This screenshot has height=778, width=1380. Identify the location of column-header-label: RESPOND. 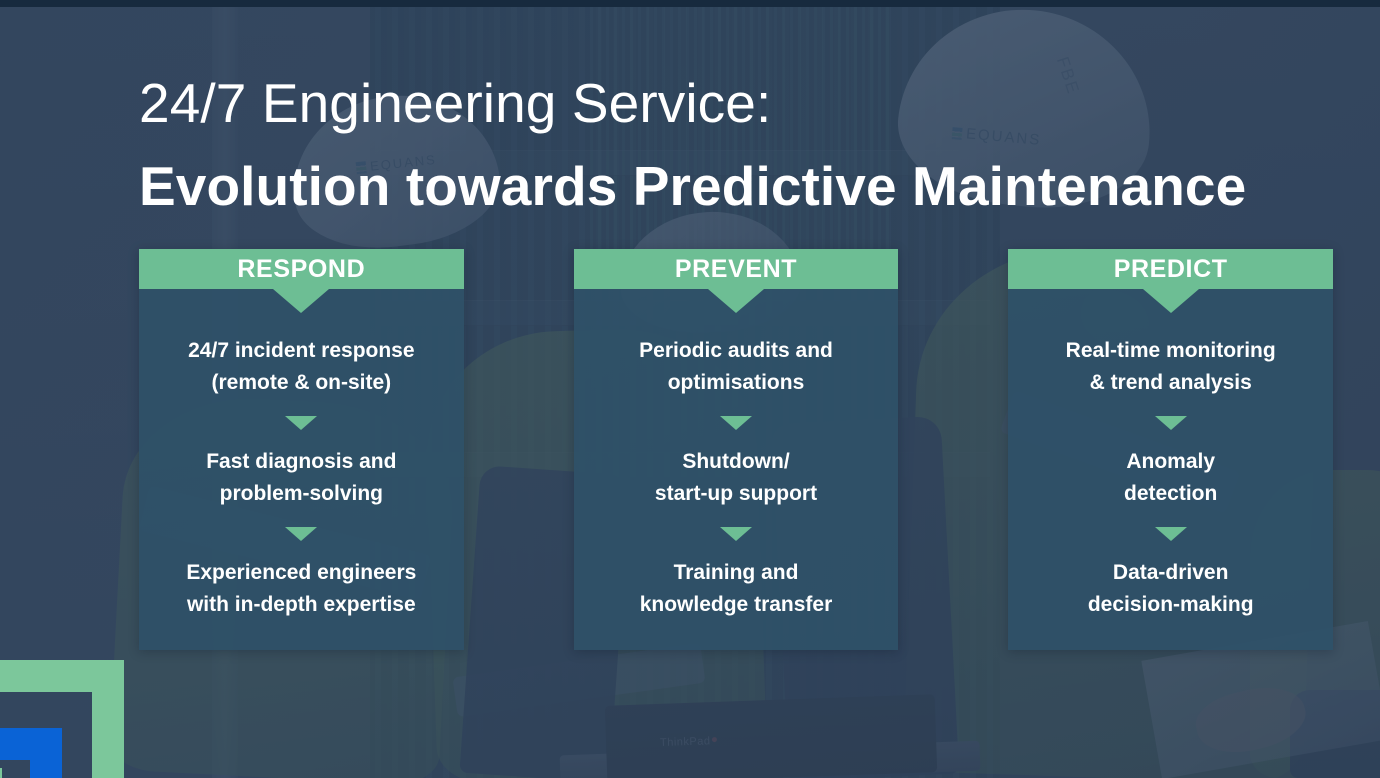
(301, 268).